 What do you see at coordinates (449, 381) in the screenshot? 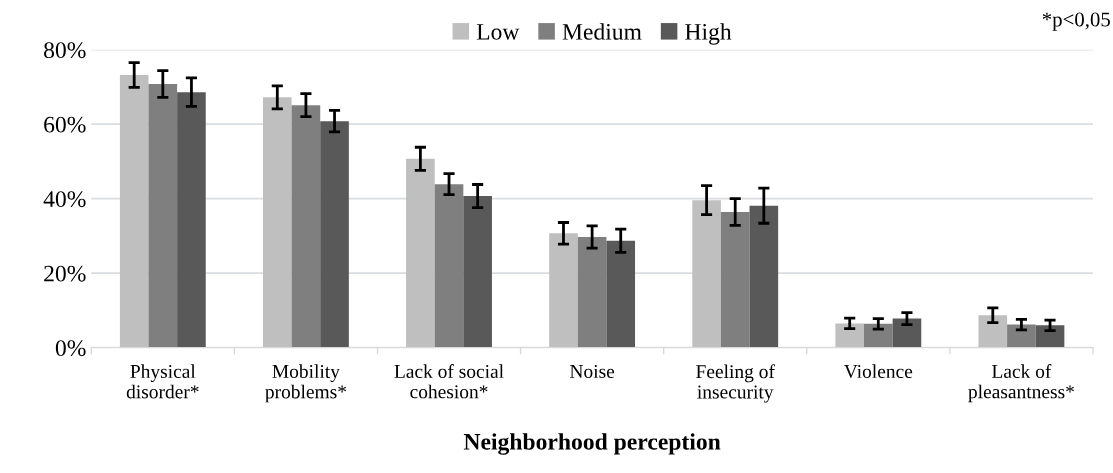
I see `x-tick-label: Lack of social cohesion*` at bounding box center [449, 381].